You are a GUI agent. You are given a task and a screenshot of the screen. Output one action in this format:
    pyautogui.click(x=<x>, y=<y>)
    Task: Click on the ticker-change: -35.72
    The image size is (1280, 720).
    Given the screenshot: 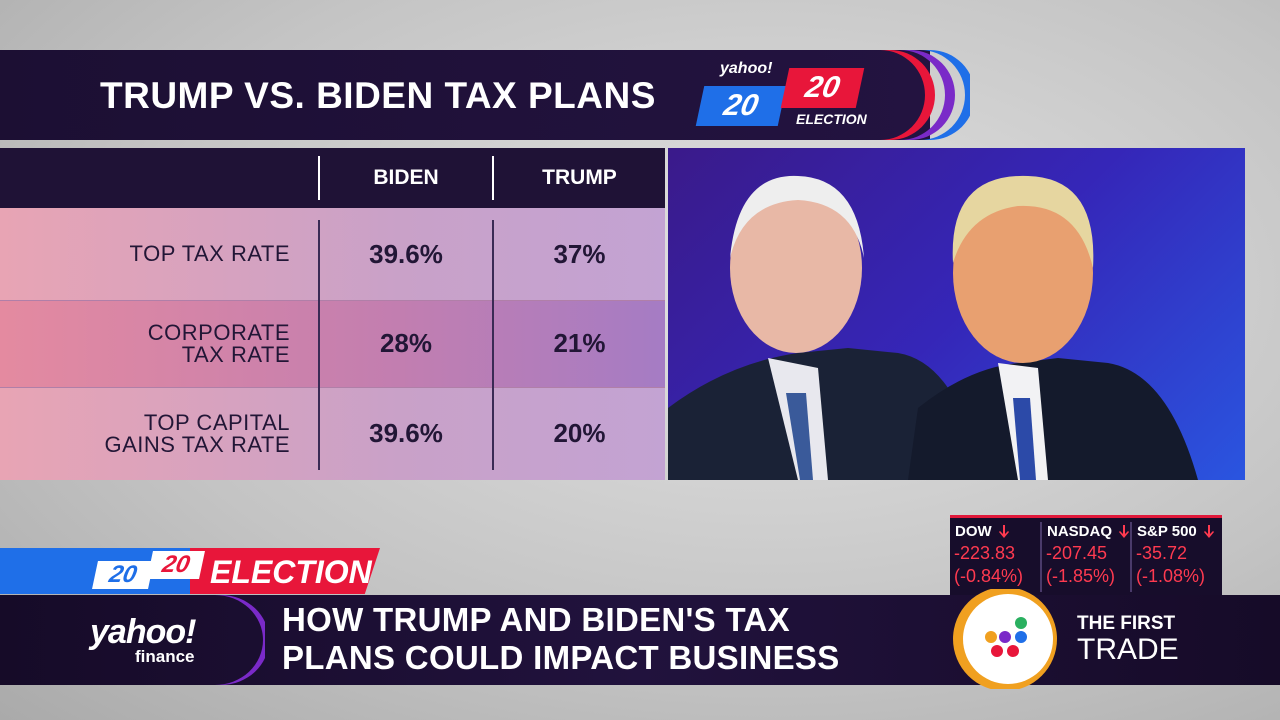 What is the action you would take?
    pyautogui.click(x=1162, y=553)
    